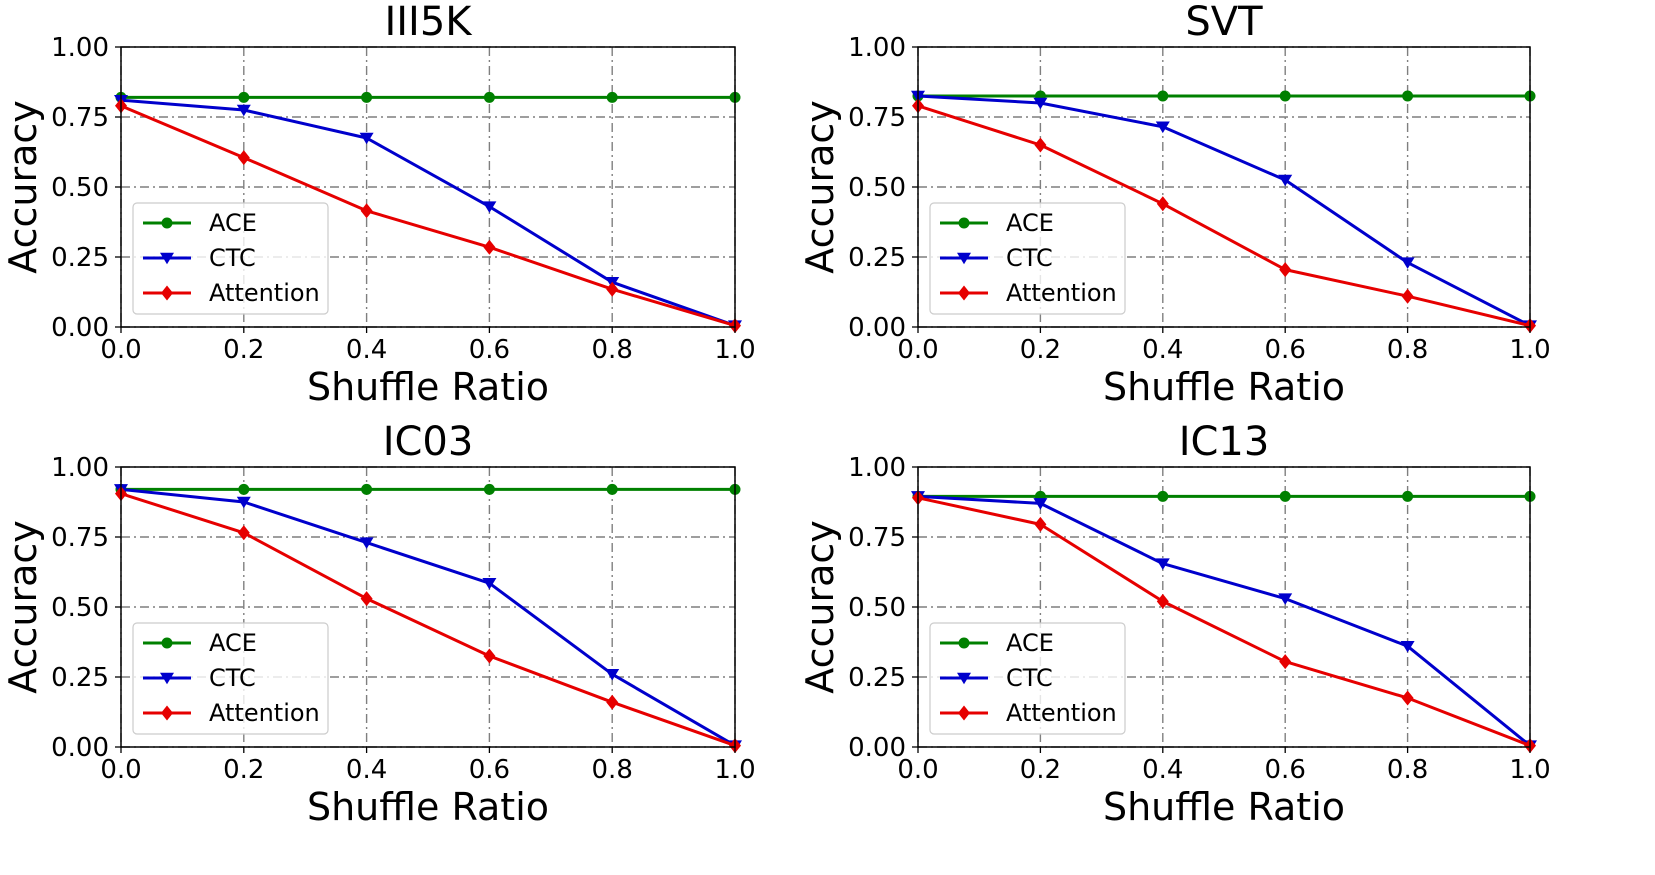  Describe the element at coordinates (167, 678) in the screenshot. I see `legend-marker-ctc` at that location.